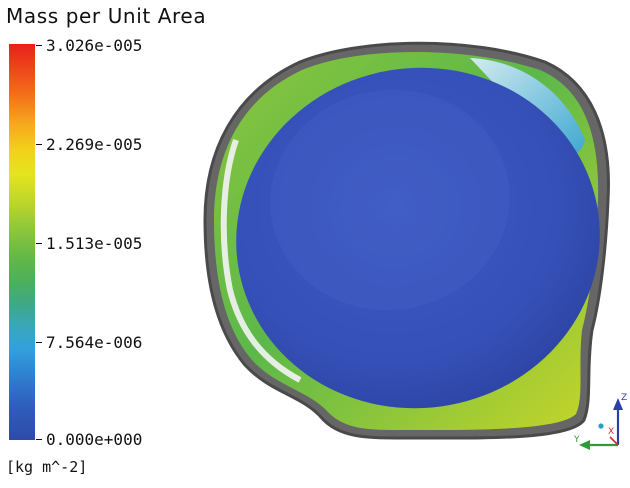 This screenshot has width=630, height=488. I want to click on x-axis-line, so click(614, 441).